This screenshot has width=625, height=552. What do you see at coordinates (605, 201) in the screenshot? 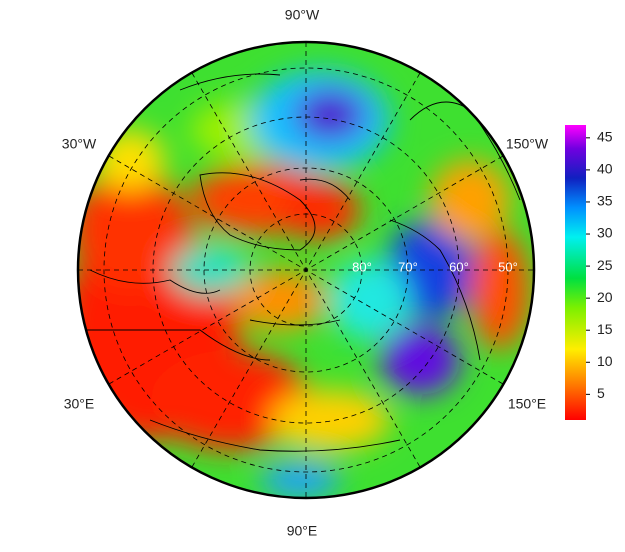
I see `colorbar-tick-label: 35` at bounding box center [605, 201].